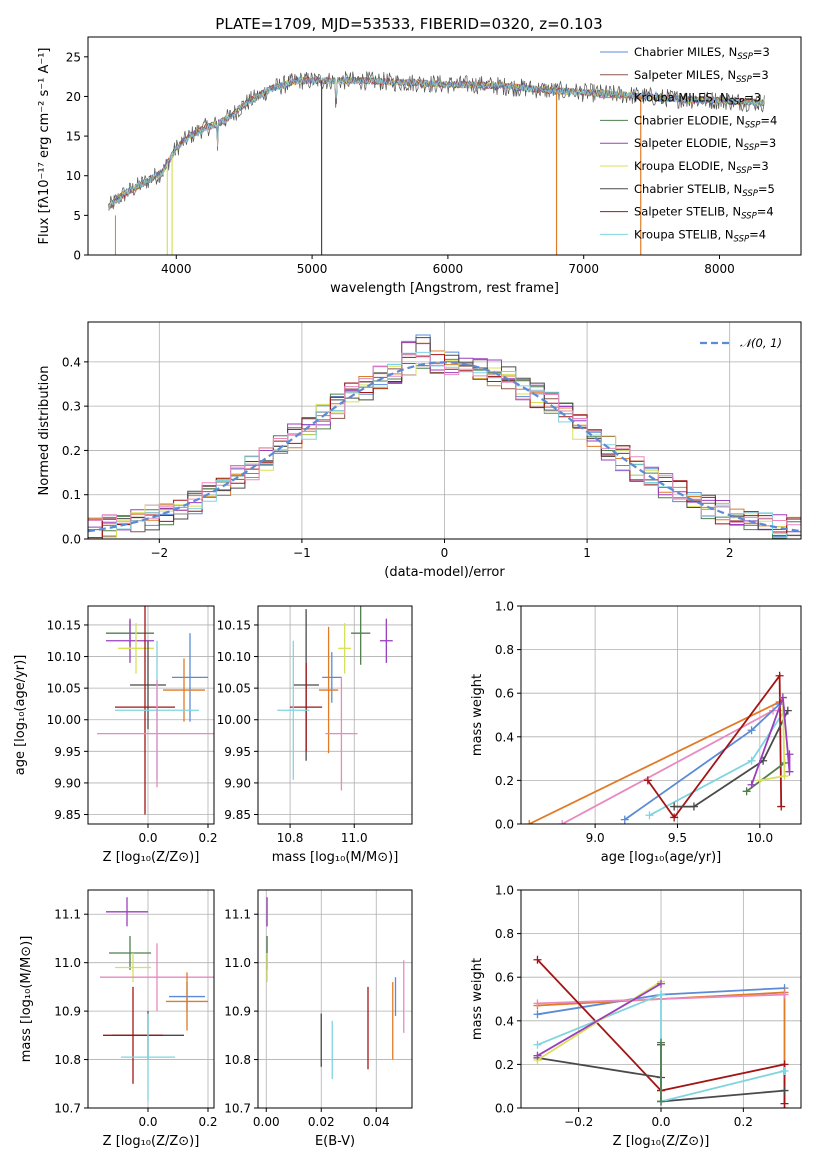 The image size is (819, 1170). I want to click on mass-vs-ebv-panel: 0.00 0.02 0.04 10.7 10.8 10.9 11.0 11.1 E(B-V), so click(318, 1019).